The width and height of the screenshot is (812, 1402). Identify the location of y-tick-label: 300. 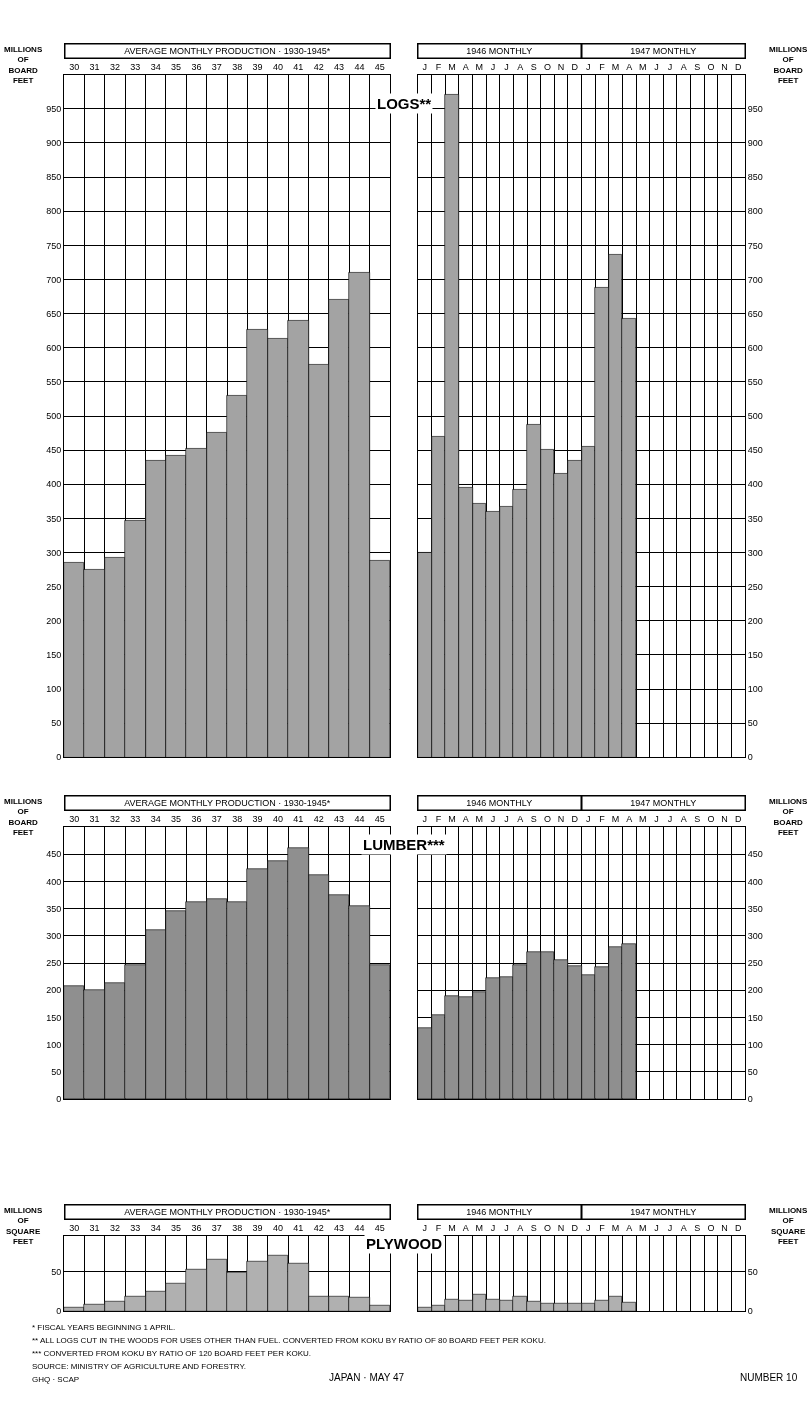
(755, 552).